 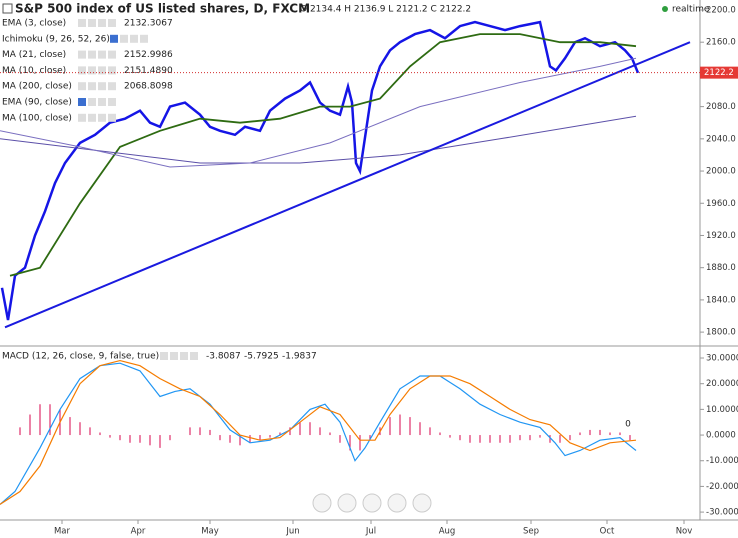 What do you see at coordinates (148, 71) in the screenshot?
I see `indicator-value: 2151.4890` at bounding box center [148, 71].